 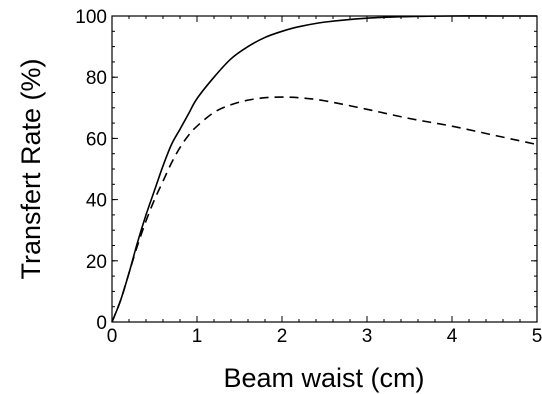 What do you see at coordinates (96, 201) in the screenshot?
I see `y-tick-label: 40` at bounding box center [96, 201].